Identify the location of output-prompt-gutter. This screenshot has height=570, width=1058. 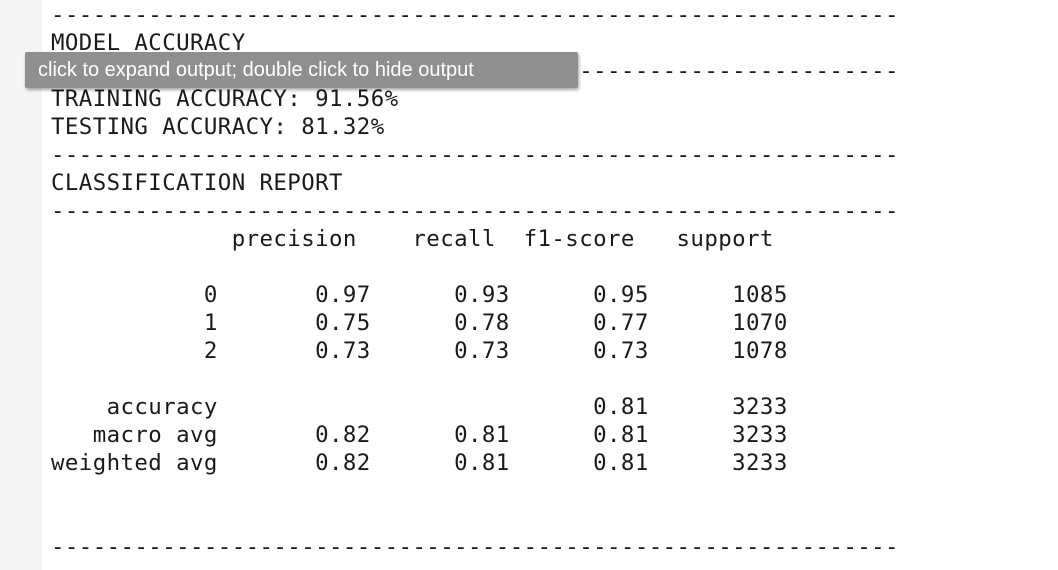
(21, 285).